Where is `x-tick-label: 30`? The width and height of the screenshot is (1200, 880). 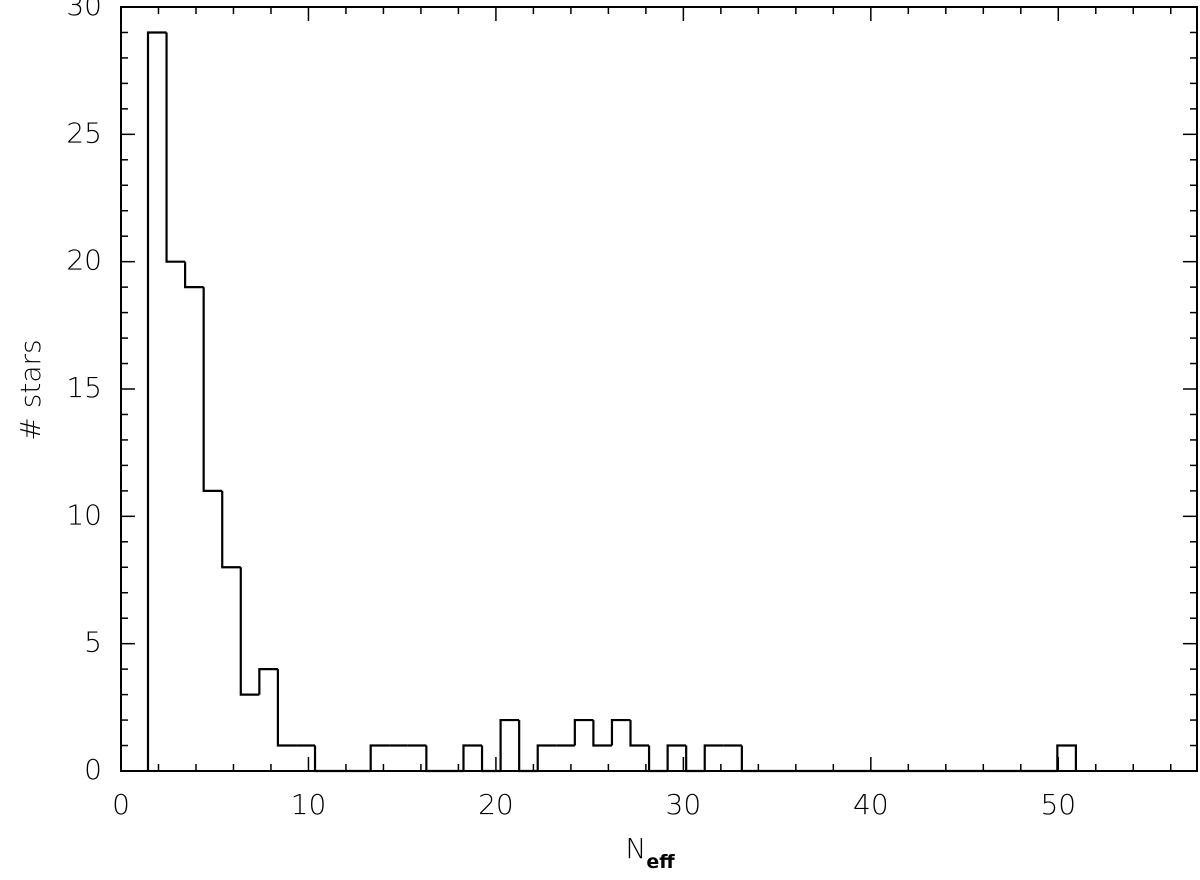
x-tick-label: 30 is located at coordinates (684, 804).